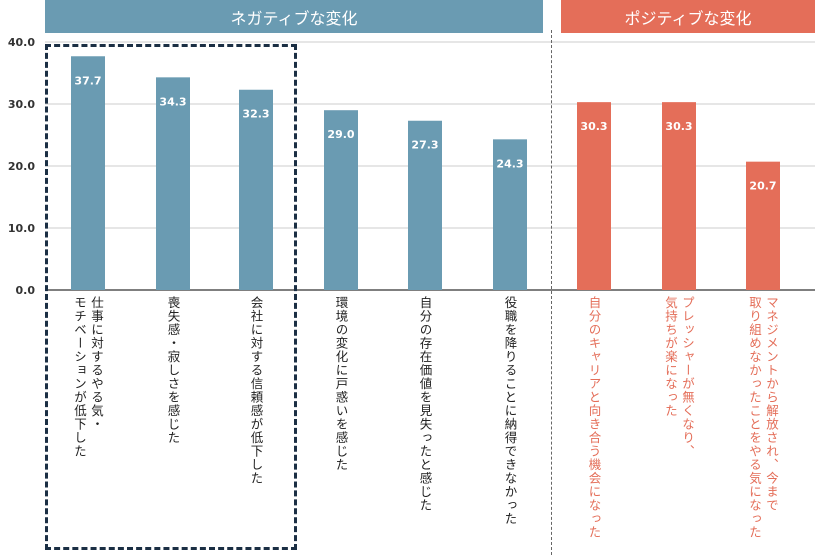 The height and width of the screenshot is (555, 815). I want to click on category-label: 環境の変化に戸惑いを感じた, so click(341, 423).